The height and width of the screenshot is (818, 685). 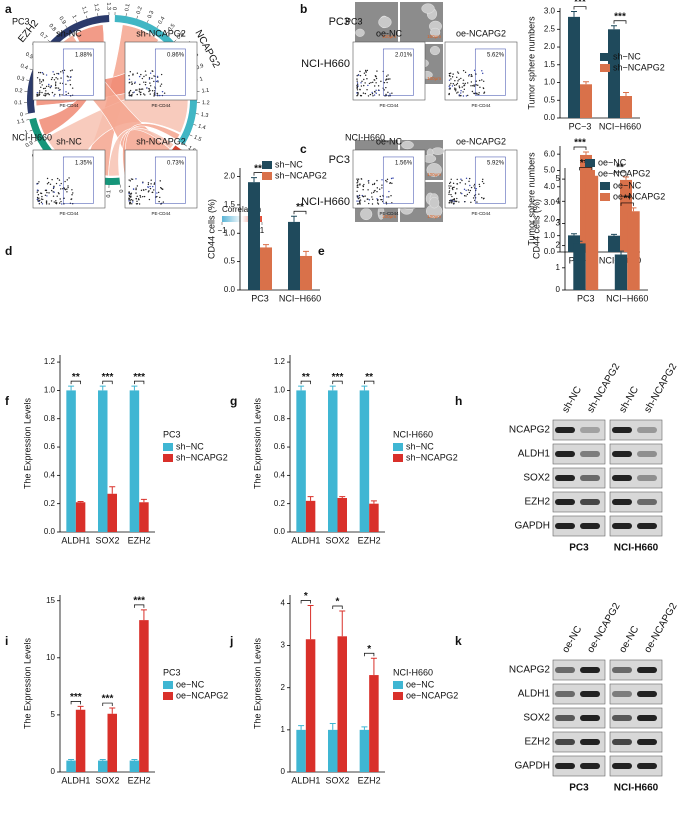 I want to click on protein-label: ALDH1, so click(x=534, y=694).